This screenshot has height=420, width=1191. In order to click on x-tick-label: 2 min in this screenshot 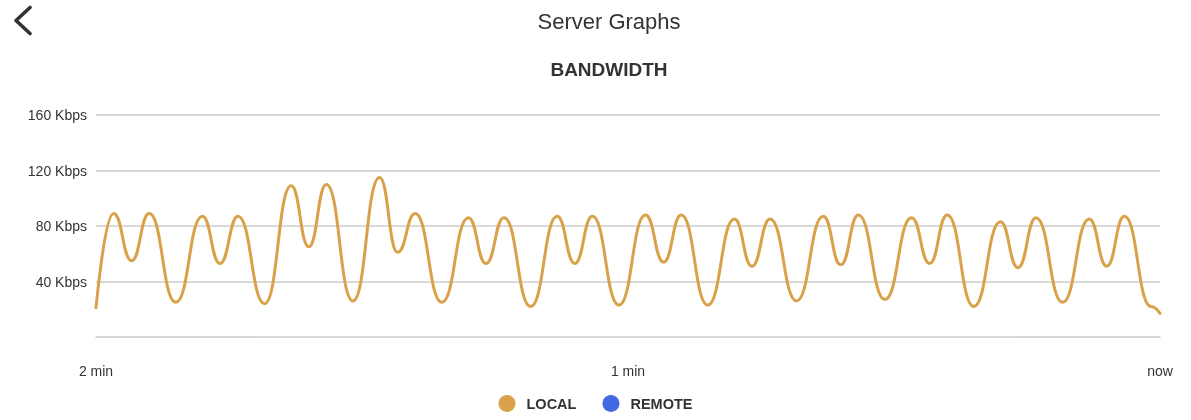, I will do `click(96, 371)`.